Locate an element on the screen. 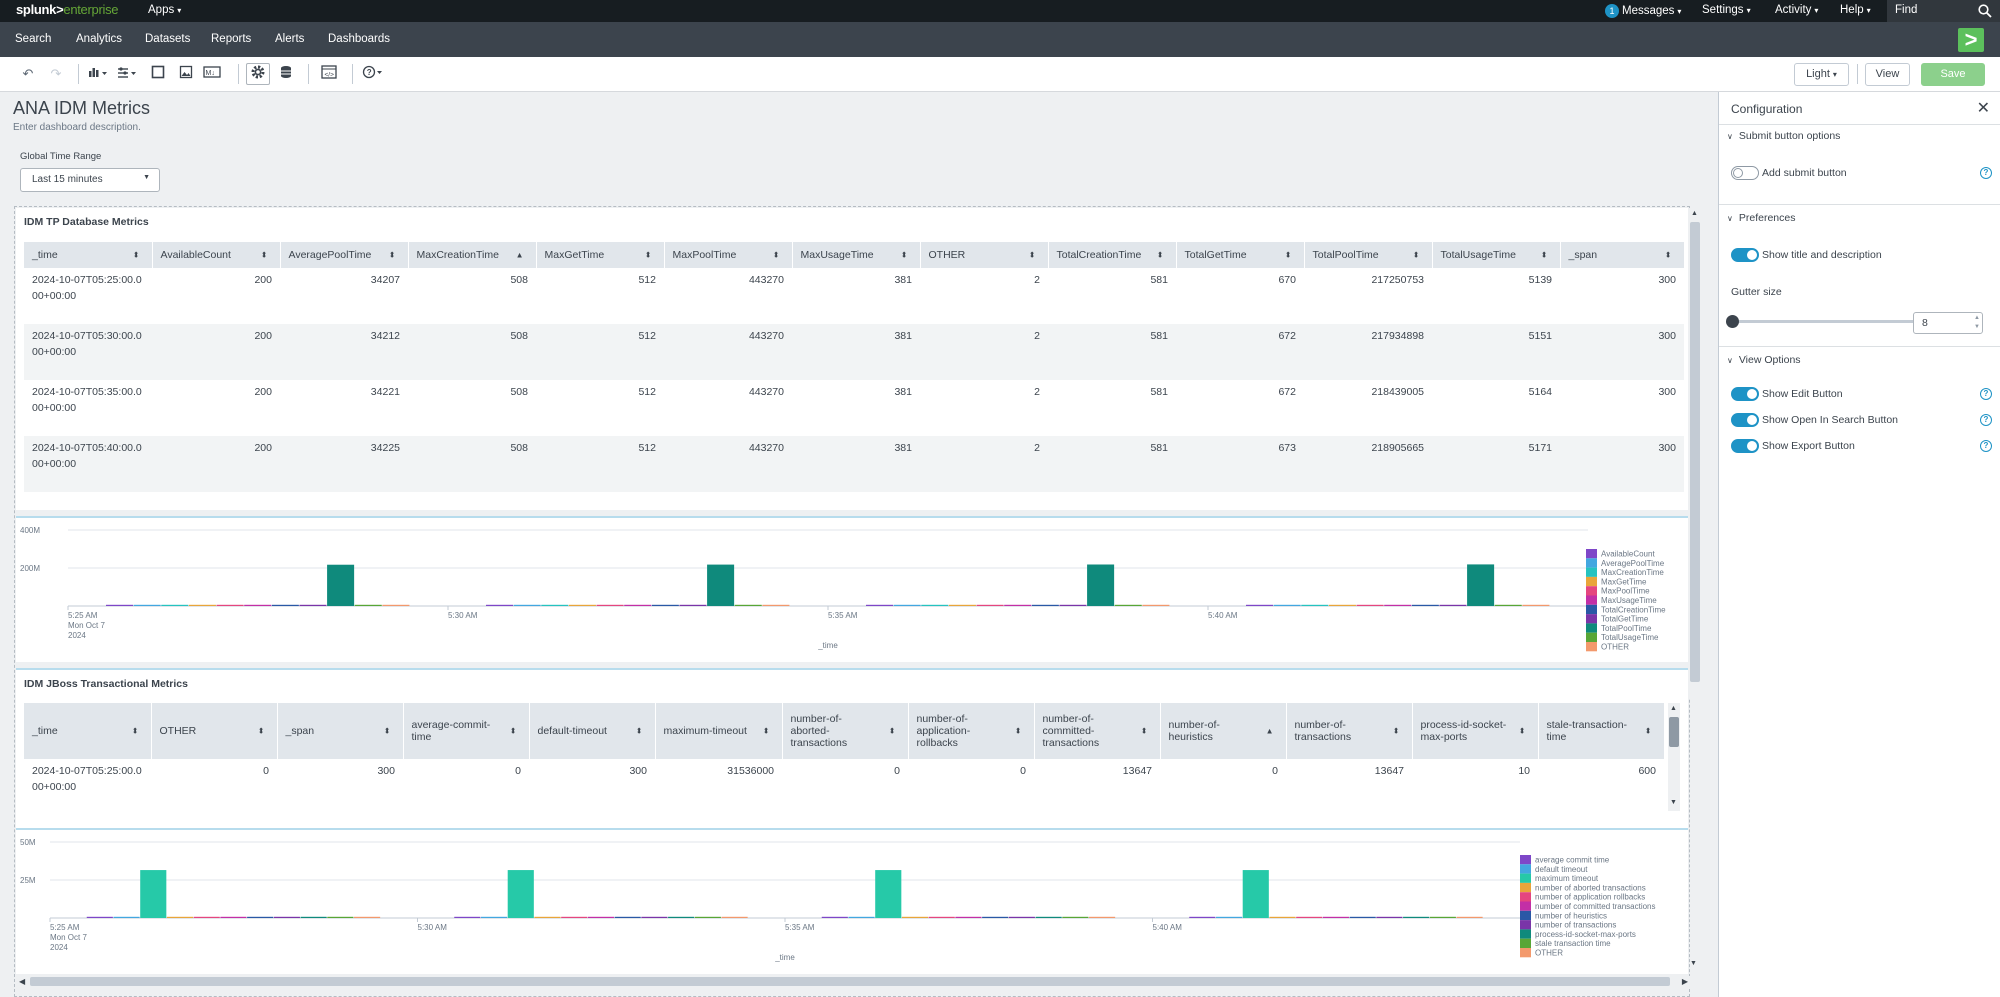 Image resolution: width=2000 pixels, height=997 pixels. source-code-icon: </> is located at coordinates (329, 74).